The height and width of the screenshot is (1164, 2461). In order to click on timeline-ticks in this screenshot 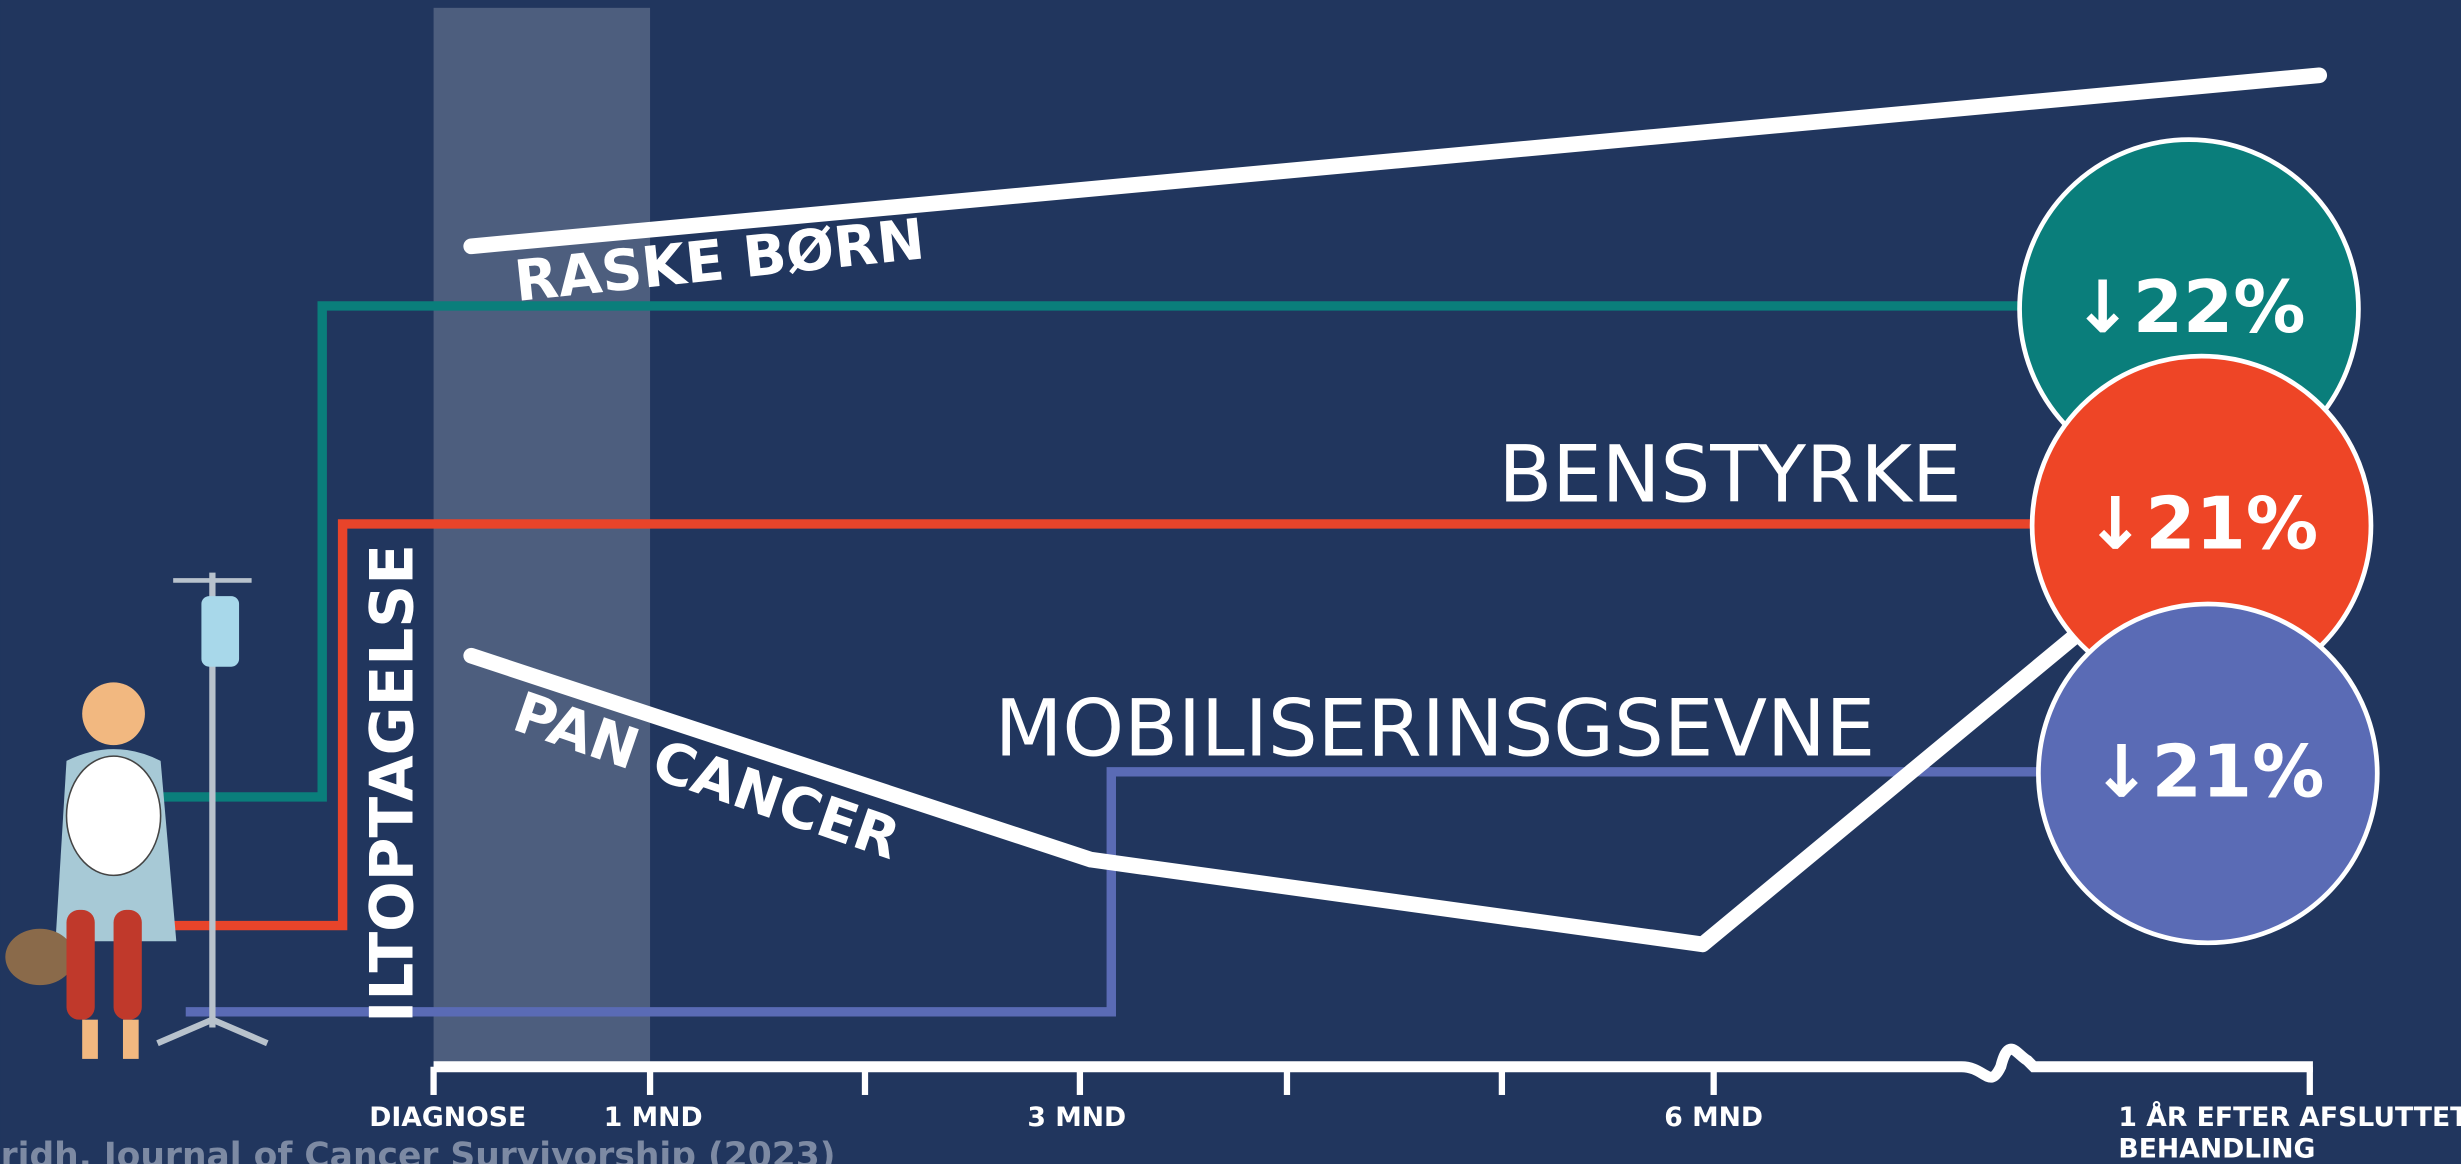, I will do `click(1371, 1080)`.